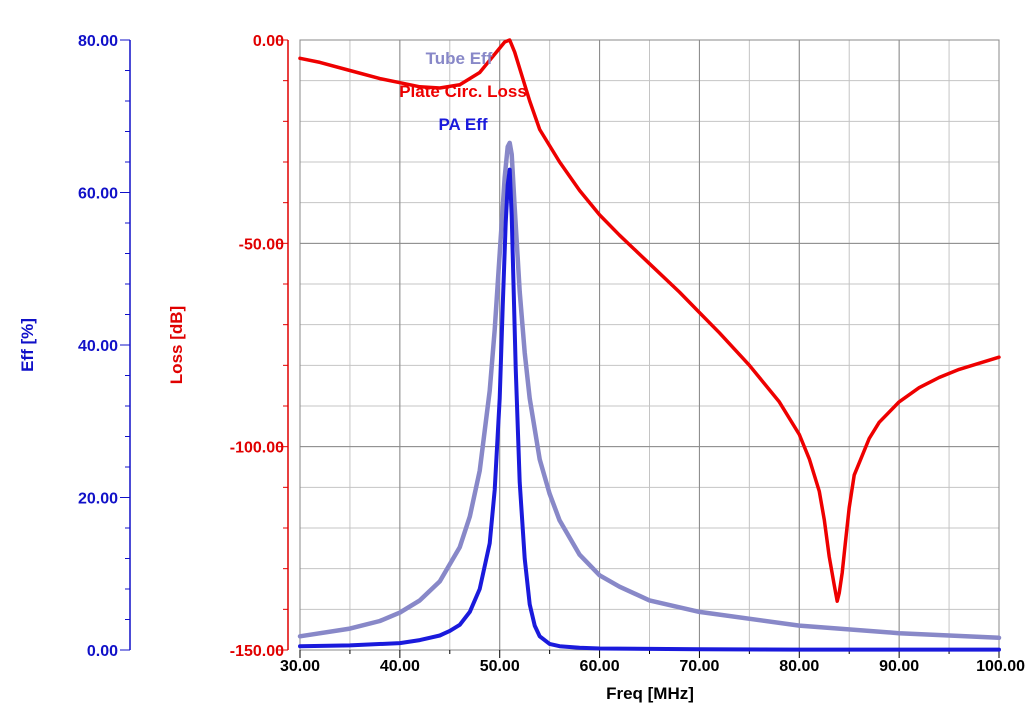 The image size is (1029, 722). I want to click on x-tick-label: 30.00, so click(300, 666).